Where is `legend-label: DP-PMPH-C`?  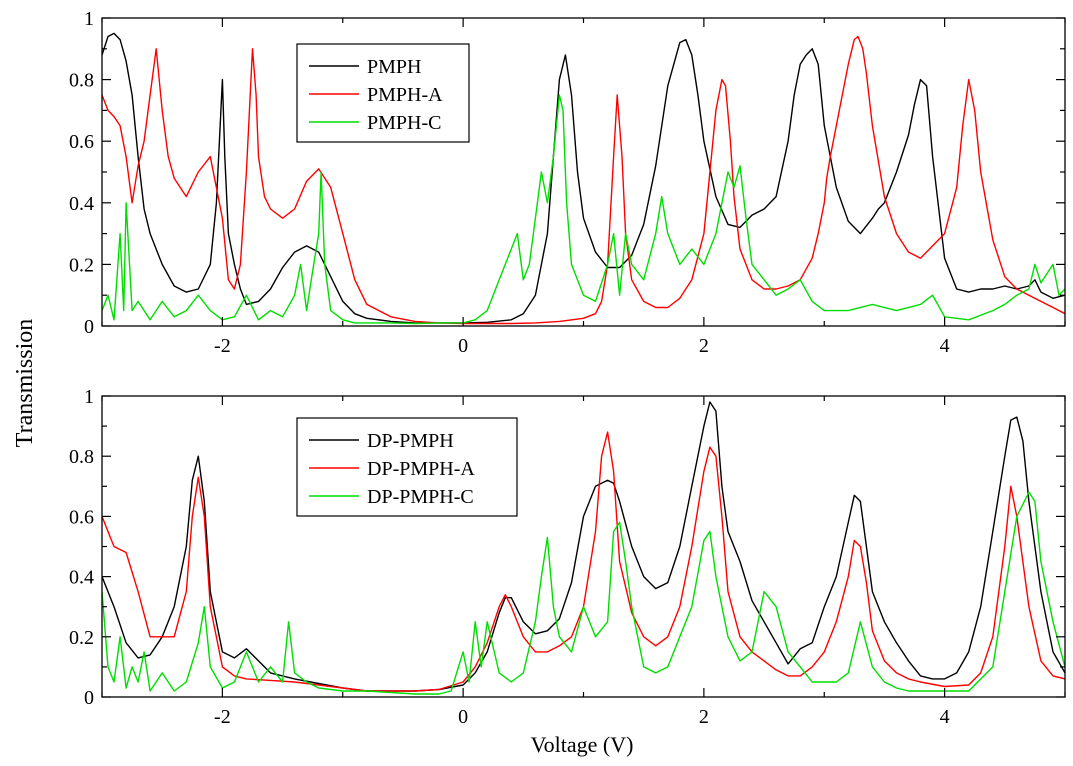
legend-label: DP-PMPH-C is located at coordinates (420, 497).